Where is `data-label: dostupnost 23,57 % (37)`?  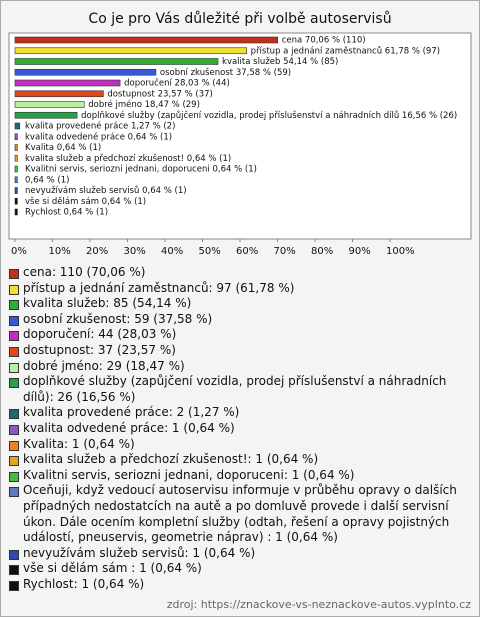
data-label: dostupnost 23,57 % (37) is located at coordinates (159, 94).